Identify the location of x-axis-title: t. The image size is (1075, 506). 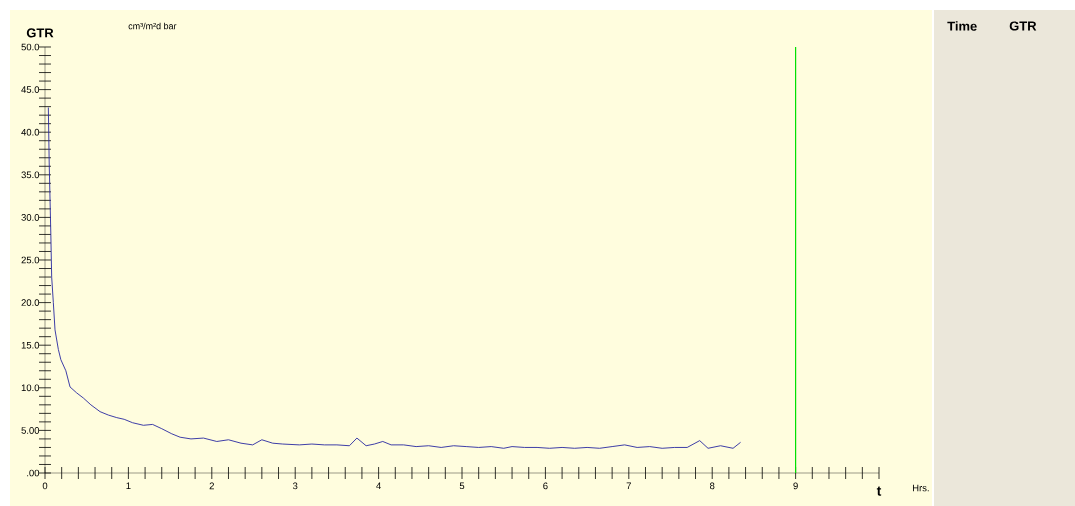
(879, 491).